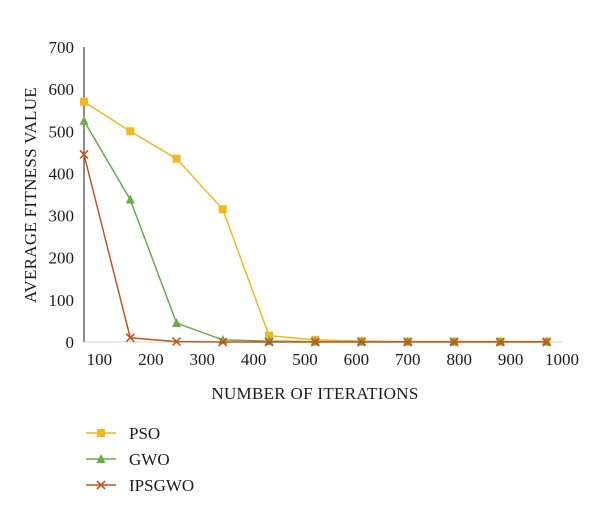 This screenshot has width=600, height=510. What do you see at coordinates (70, 342) in the screenshot?
I see `y-tick-label: 0` at bounding box center [70, 342].